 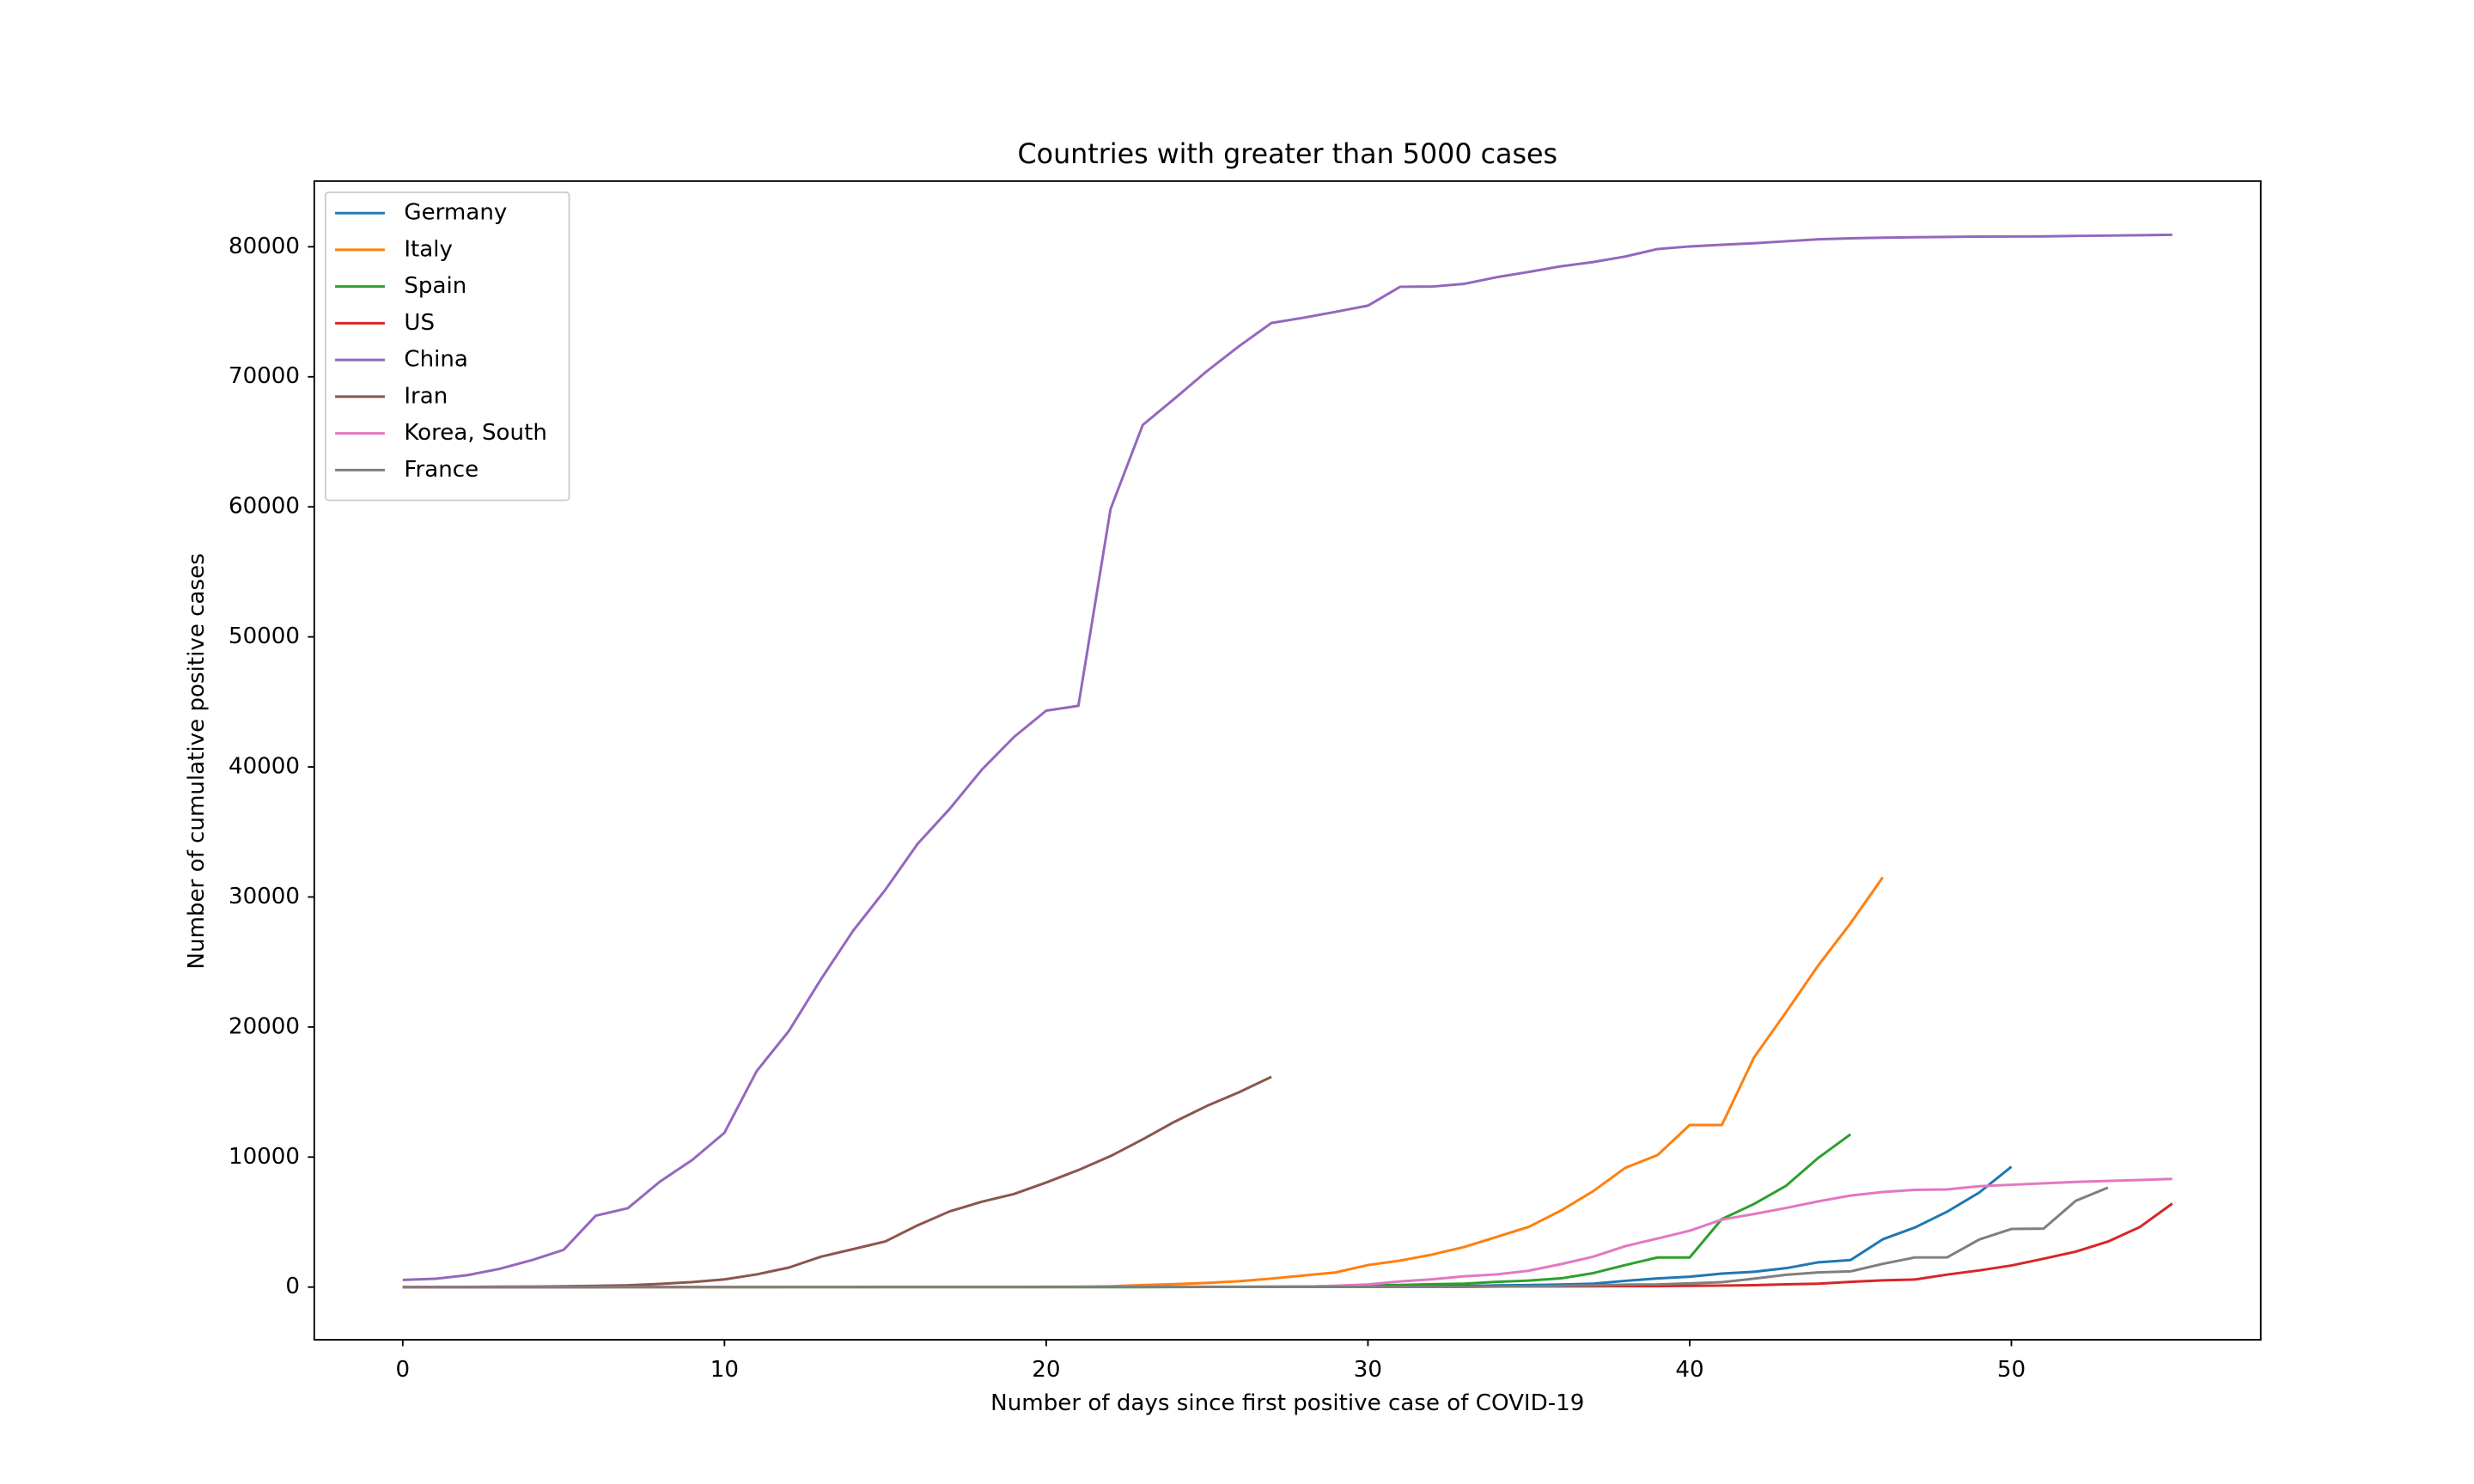 What do you see at coordinates (441, 470) in the screenshot?
I see `legend-label: France` at bounding box center [441, 470].